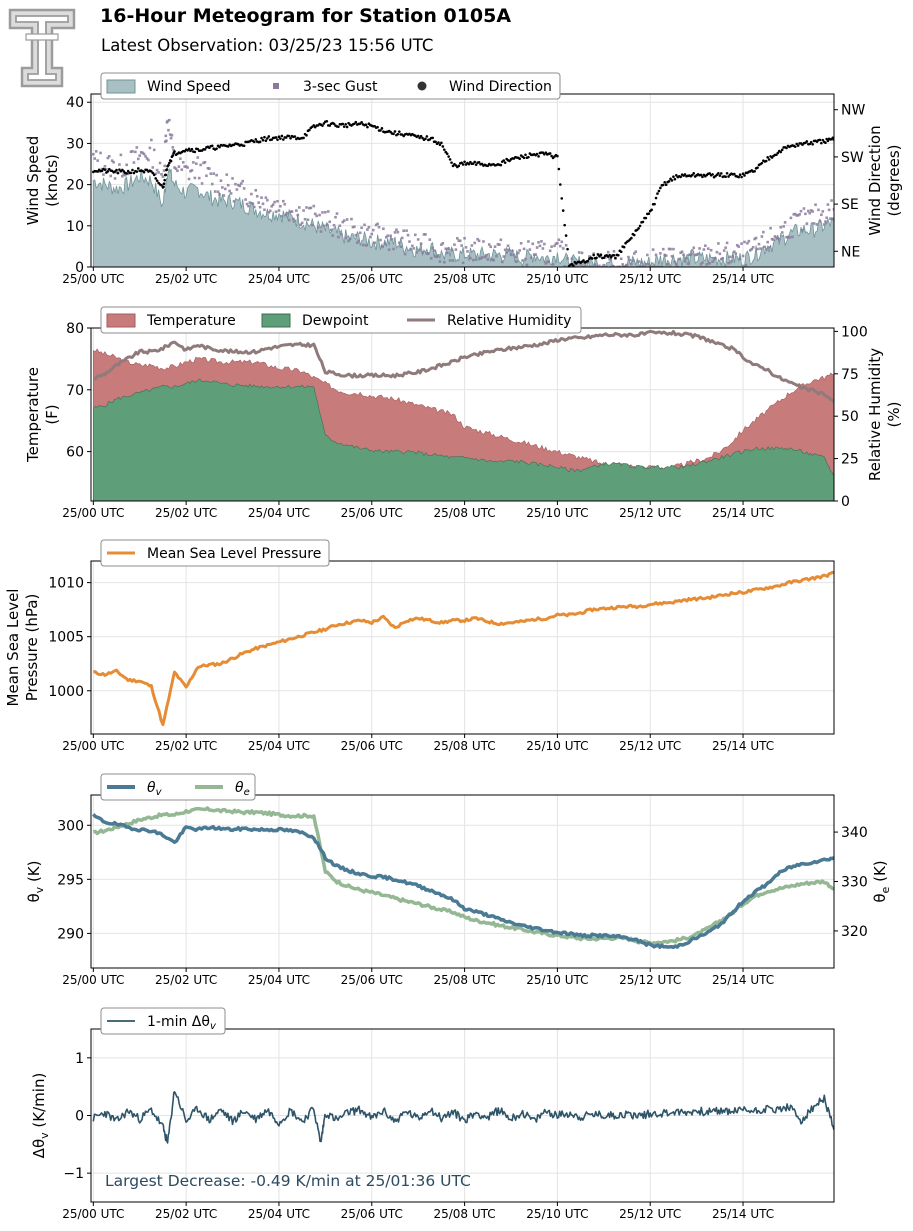 This screenshot has height=1231, width=913. Describe the element at coordinates (234, 554) in the screenshot. I see `legend-label: Mean Sea Level Pressure` at that location.